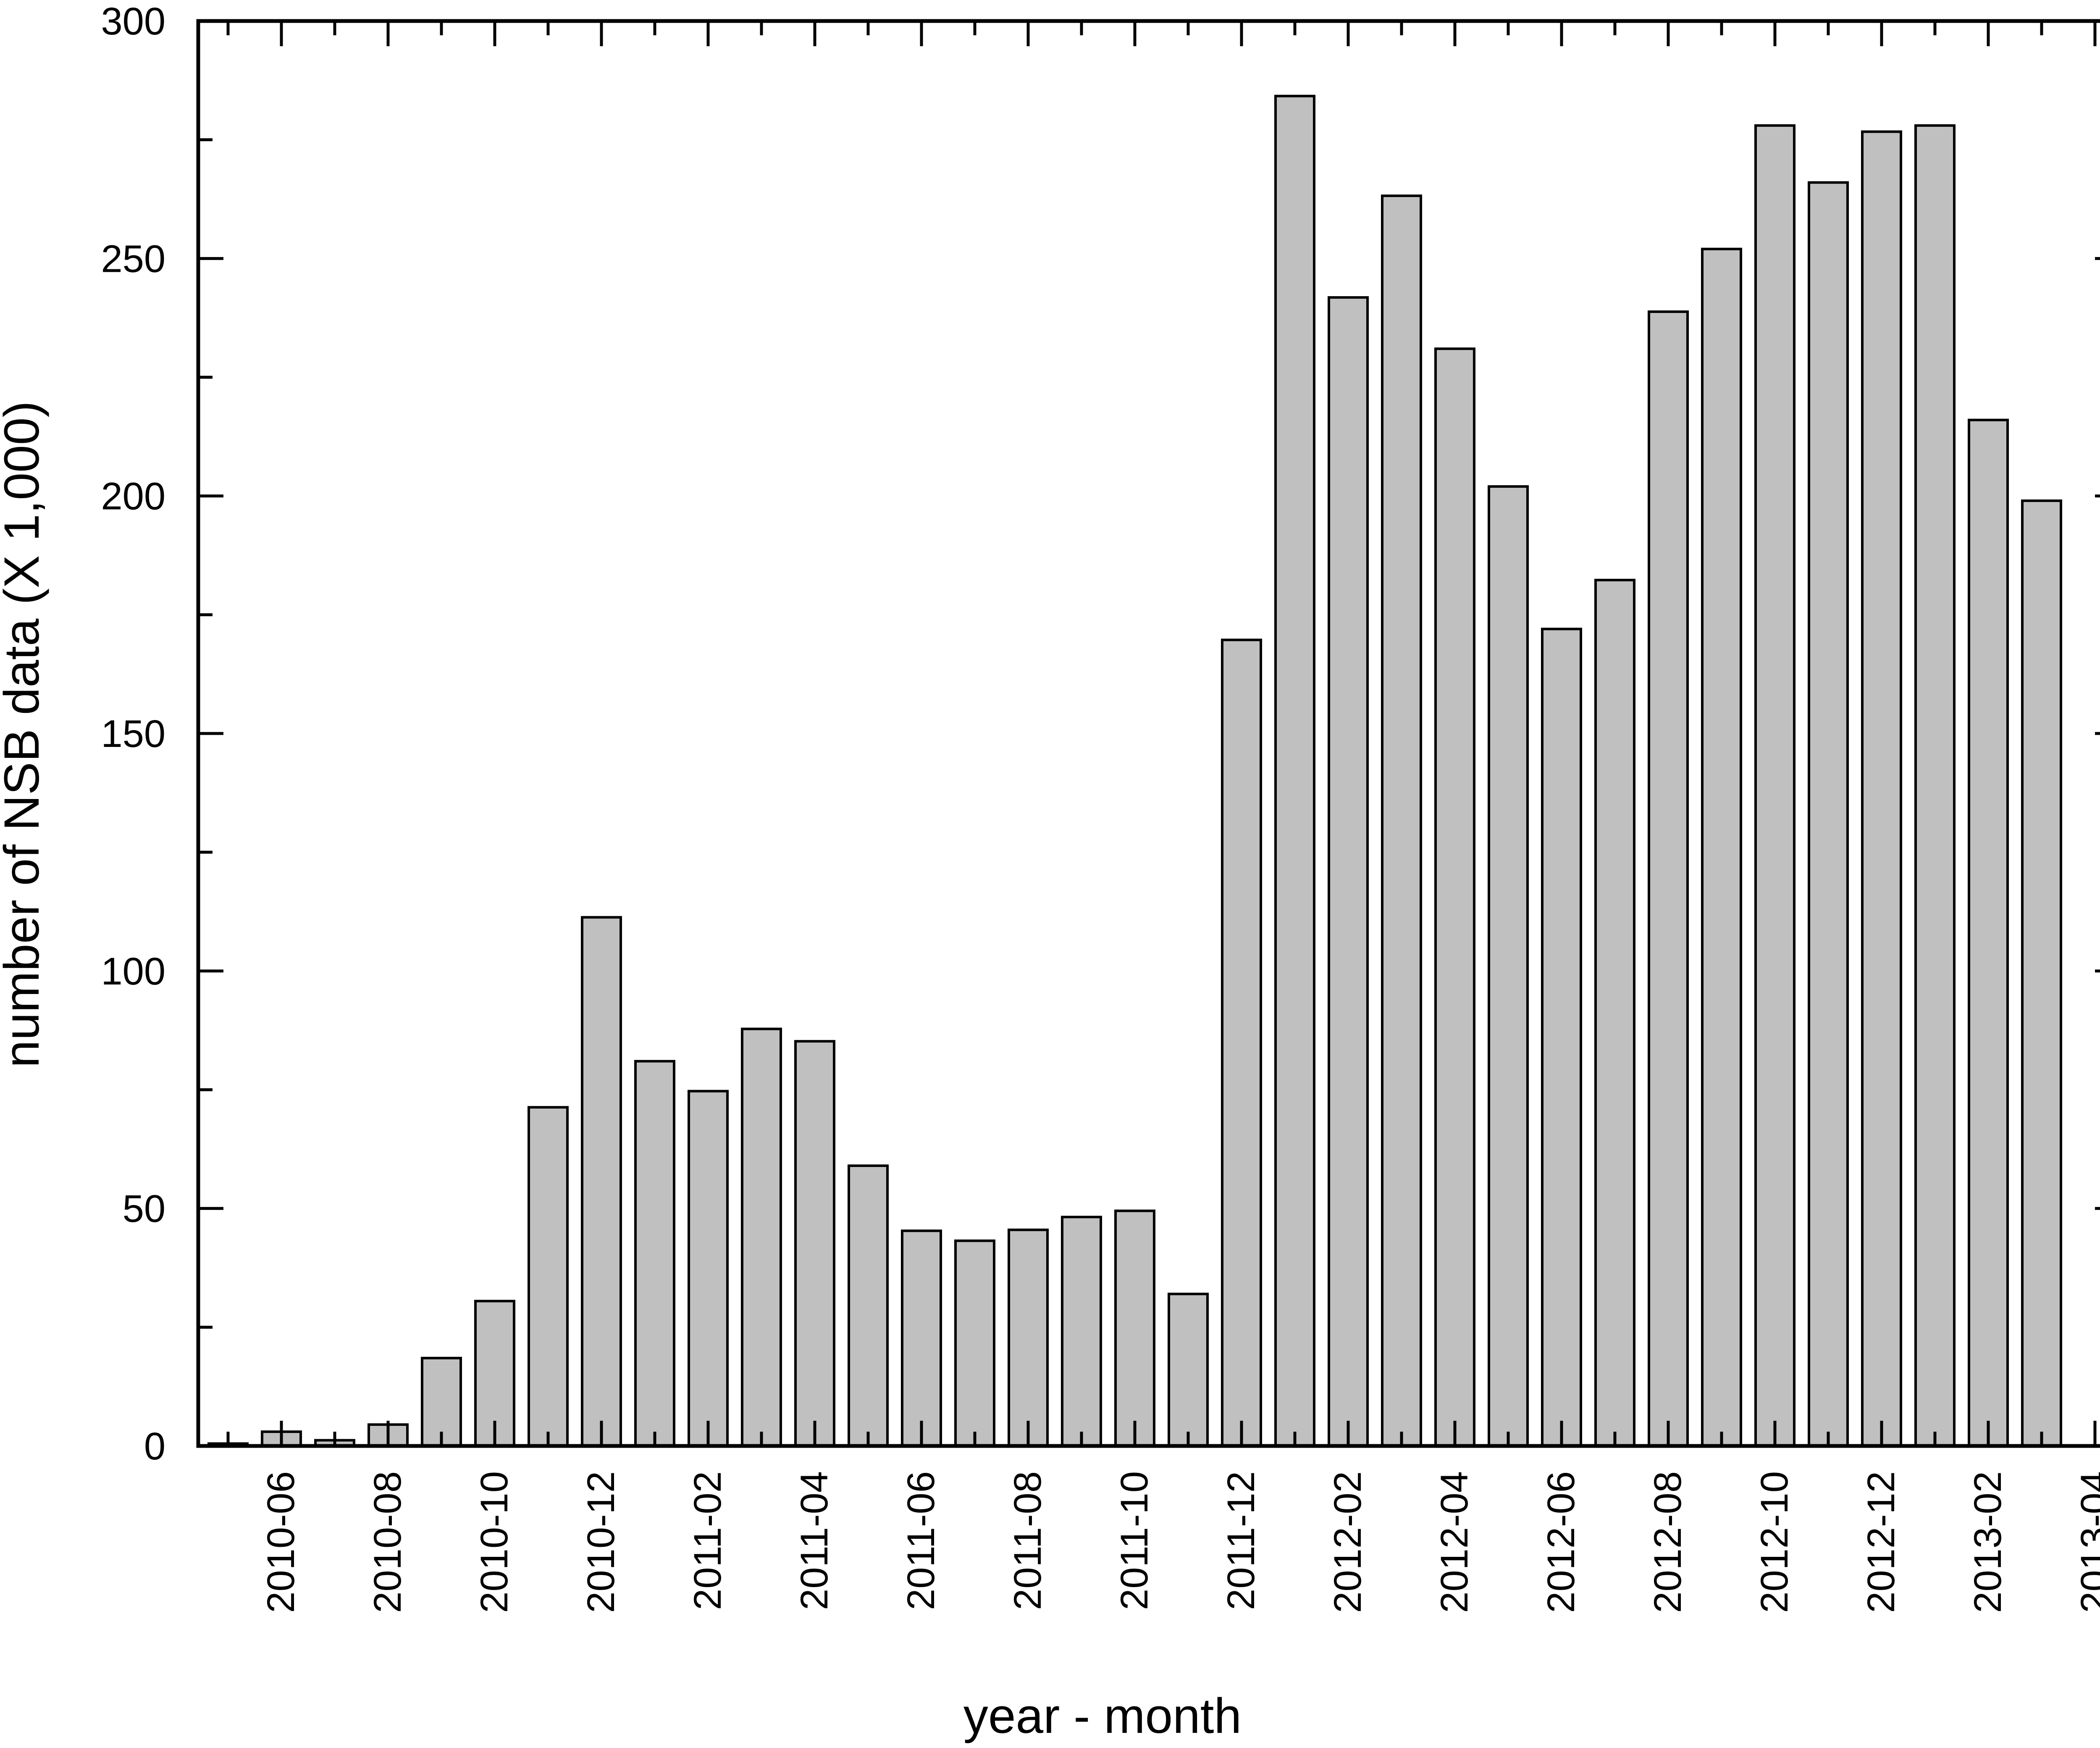 The width and height of the screenshot is (2100, 1748). What do you see at coordinates (1561, 1542) in the screenshot?
I see `x-tick-label: 2012-06` at bounding box center [1561, 1542].